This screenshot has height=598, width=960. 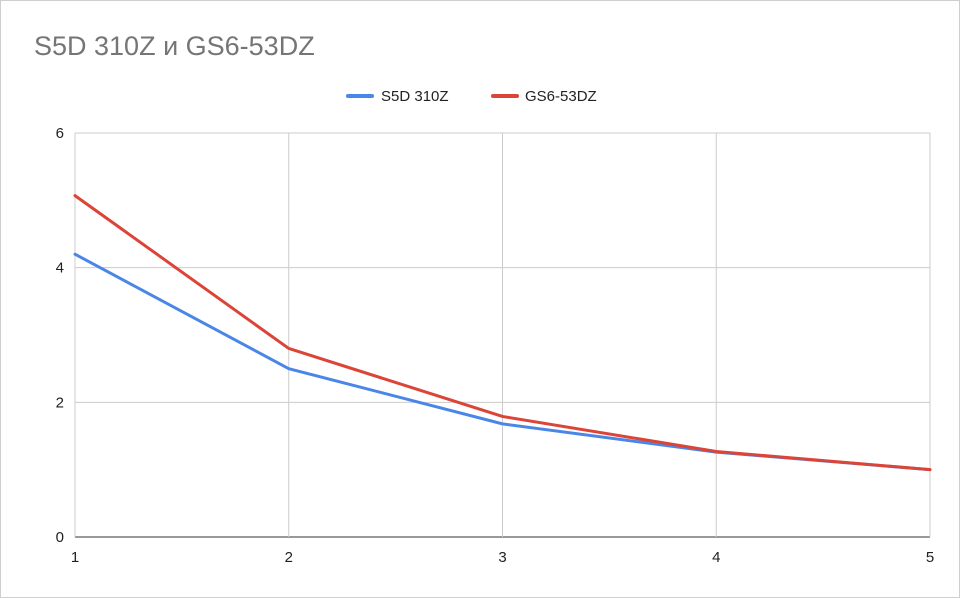 What do you see at coordinates (415, 96) in the screenshot?
I see `legend-label: S5D 310Z` at bounding box center [415, 96].